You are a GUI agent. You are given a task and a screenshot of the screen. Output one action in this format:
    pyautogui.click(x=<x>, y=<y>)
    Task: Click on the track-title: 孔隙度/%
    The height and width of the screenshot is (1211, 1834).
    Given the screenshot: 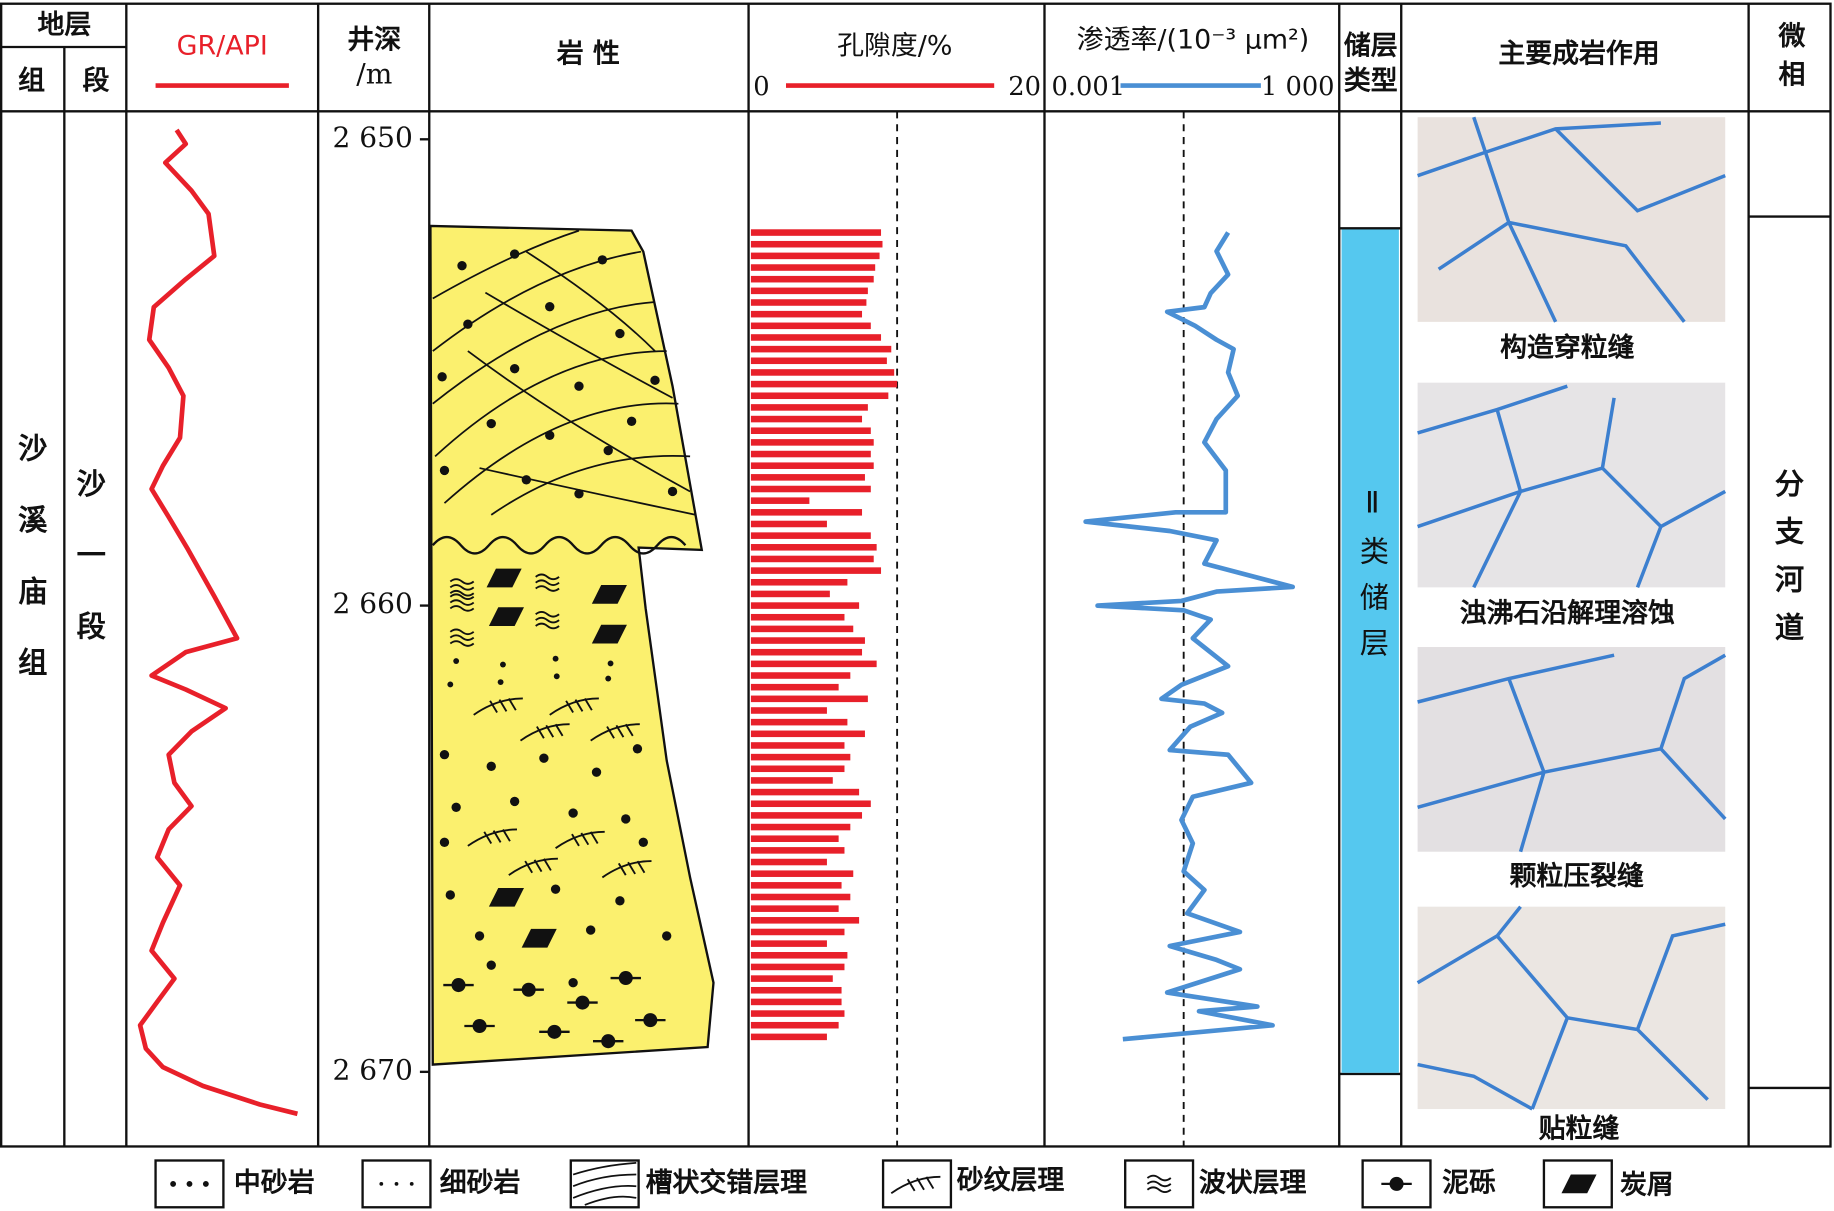 What is the action you would take?
    pyautogui.click(x=894, y=45)
    